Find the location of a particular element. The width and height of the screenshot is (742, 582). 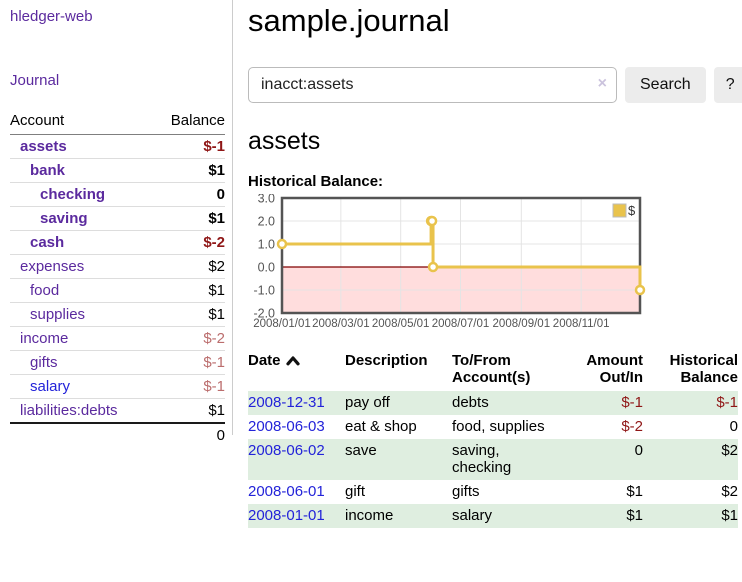

register-header-tofrom: To/From Account(s) is located at coordinates (491, 369).